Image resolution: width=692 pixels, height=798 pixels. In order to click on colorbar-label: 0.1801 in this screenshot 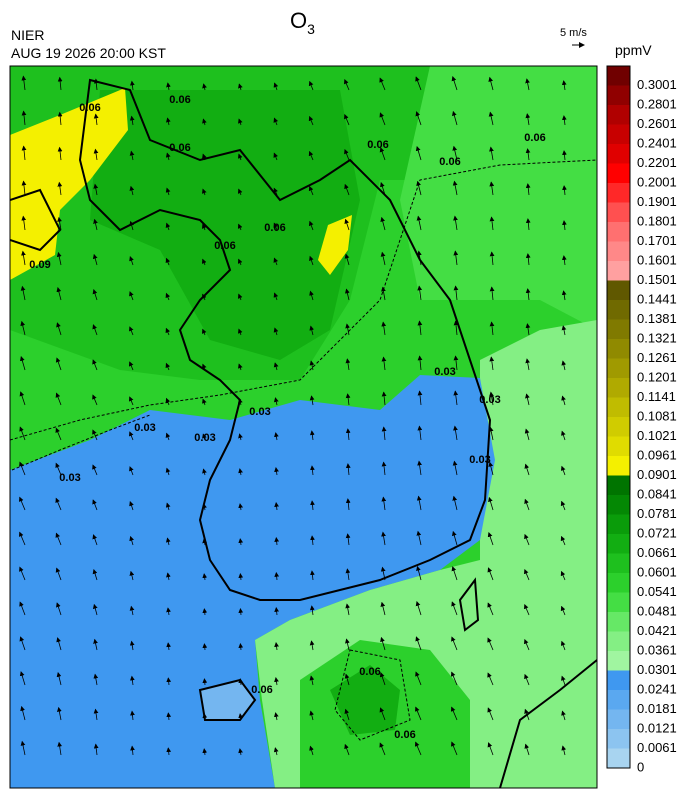, I will do `click(657, 220)`.